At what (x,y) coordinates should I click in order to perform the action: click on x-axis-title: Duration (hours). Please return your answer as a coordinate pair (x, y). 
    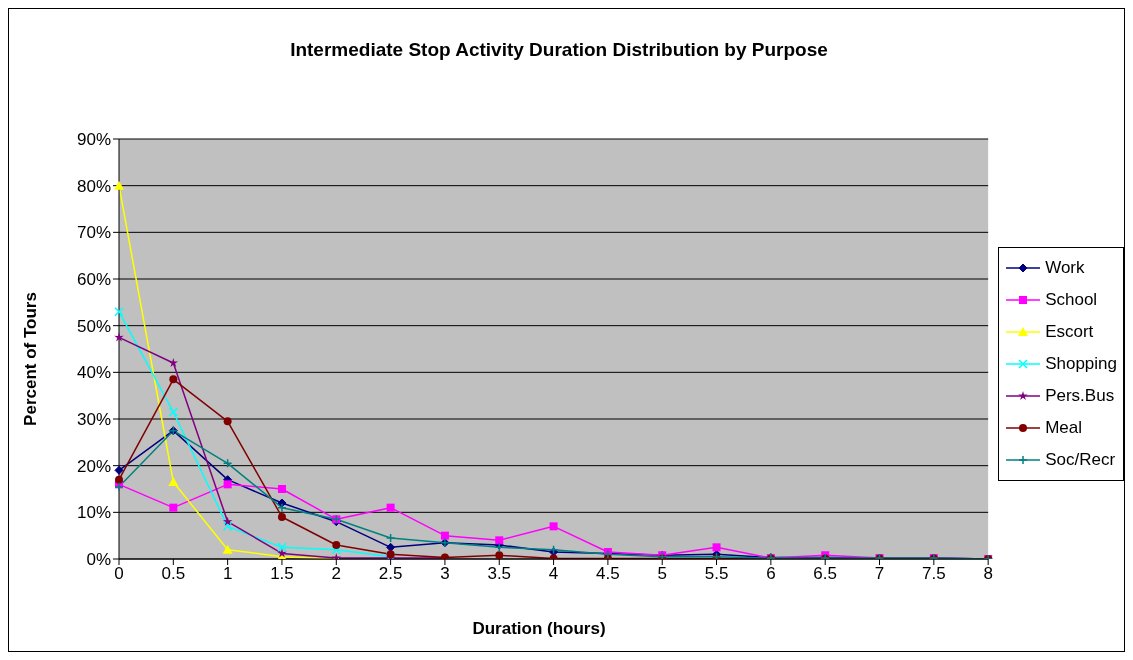
    Looking at the image, I should click on (539, 629).